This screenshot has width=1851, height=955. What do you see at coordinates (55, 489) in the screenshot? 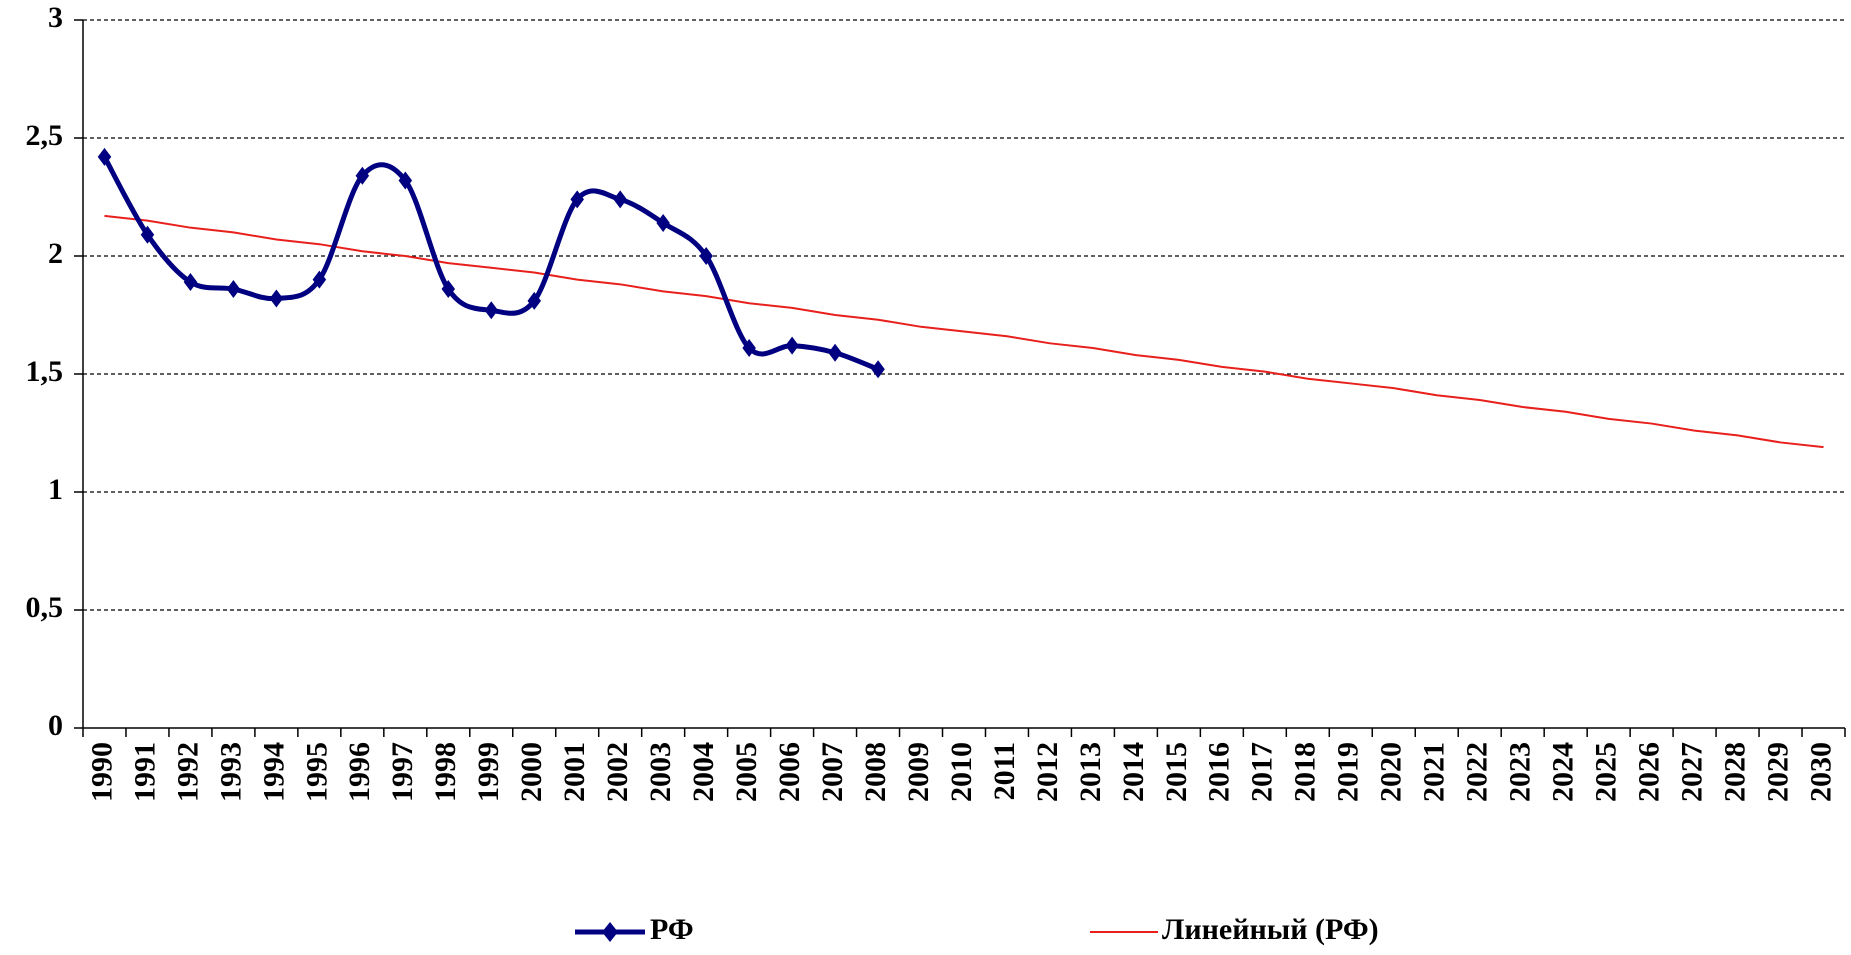
I see `y-tick-label: 1` at bounding box center [55, 489].